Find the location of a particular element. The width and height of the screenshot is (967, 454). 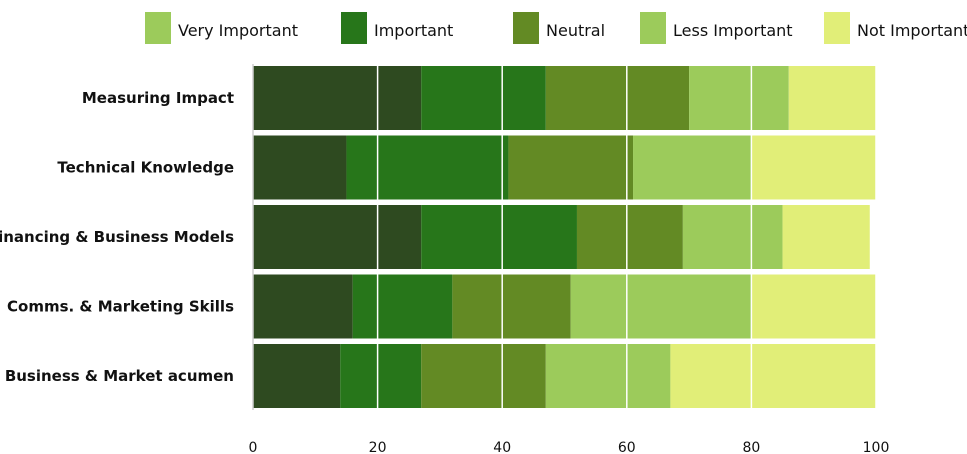

legend-label-less-important: Less Important is located at coordinates (733, 30).